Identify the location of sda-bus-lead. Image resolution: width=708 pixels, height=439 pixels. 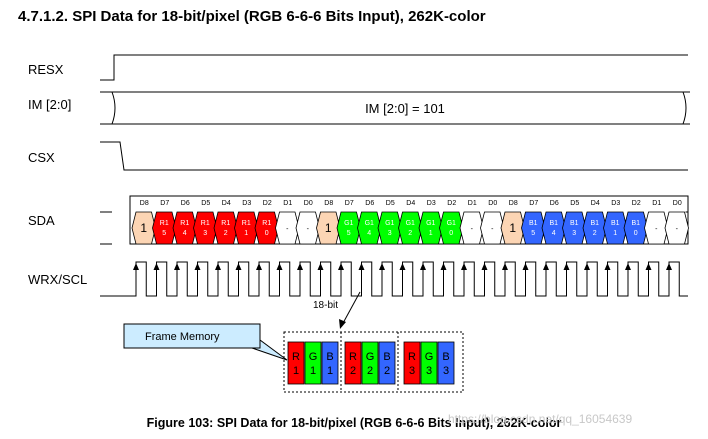
(106, 228).